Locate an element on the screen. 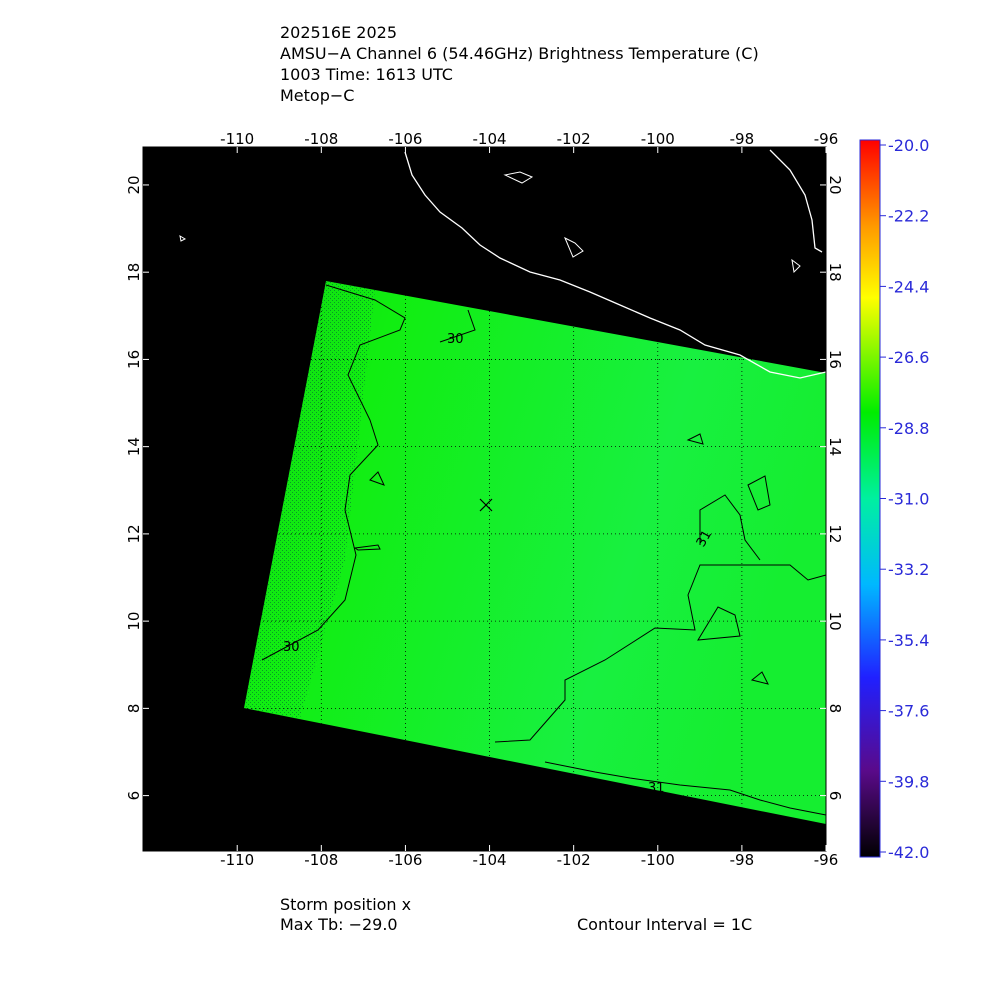 The image size is (1000, 1004). footer-max-tb: Max Tb: −29.0 is located at coordinates (339, 924).